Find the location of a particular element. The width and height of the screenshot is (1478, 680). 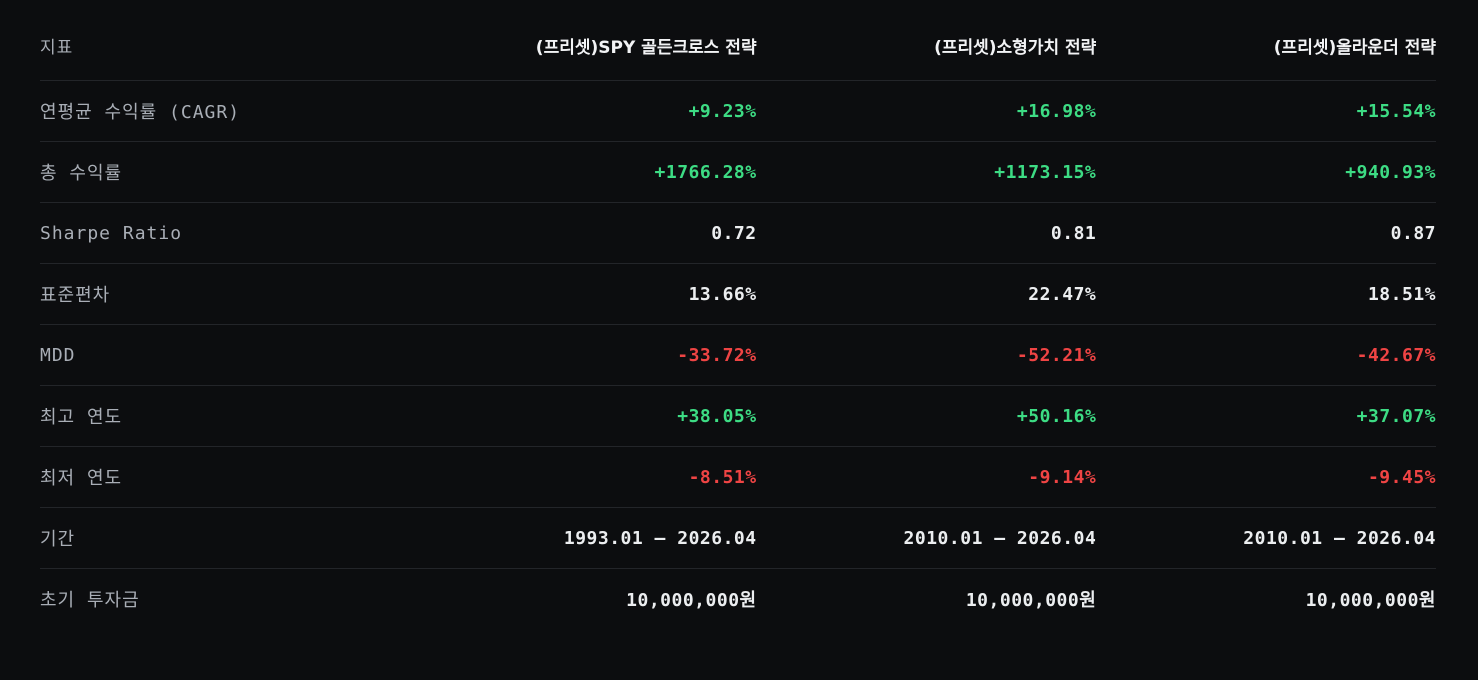

metric-value: +50.16% is located at coordinates (1056, 416).